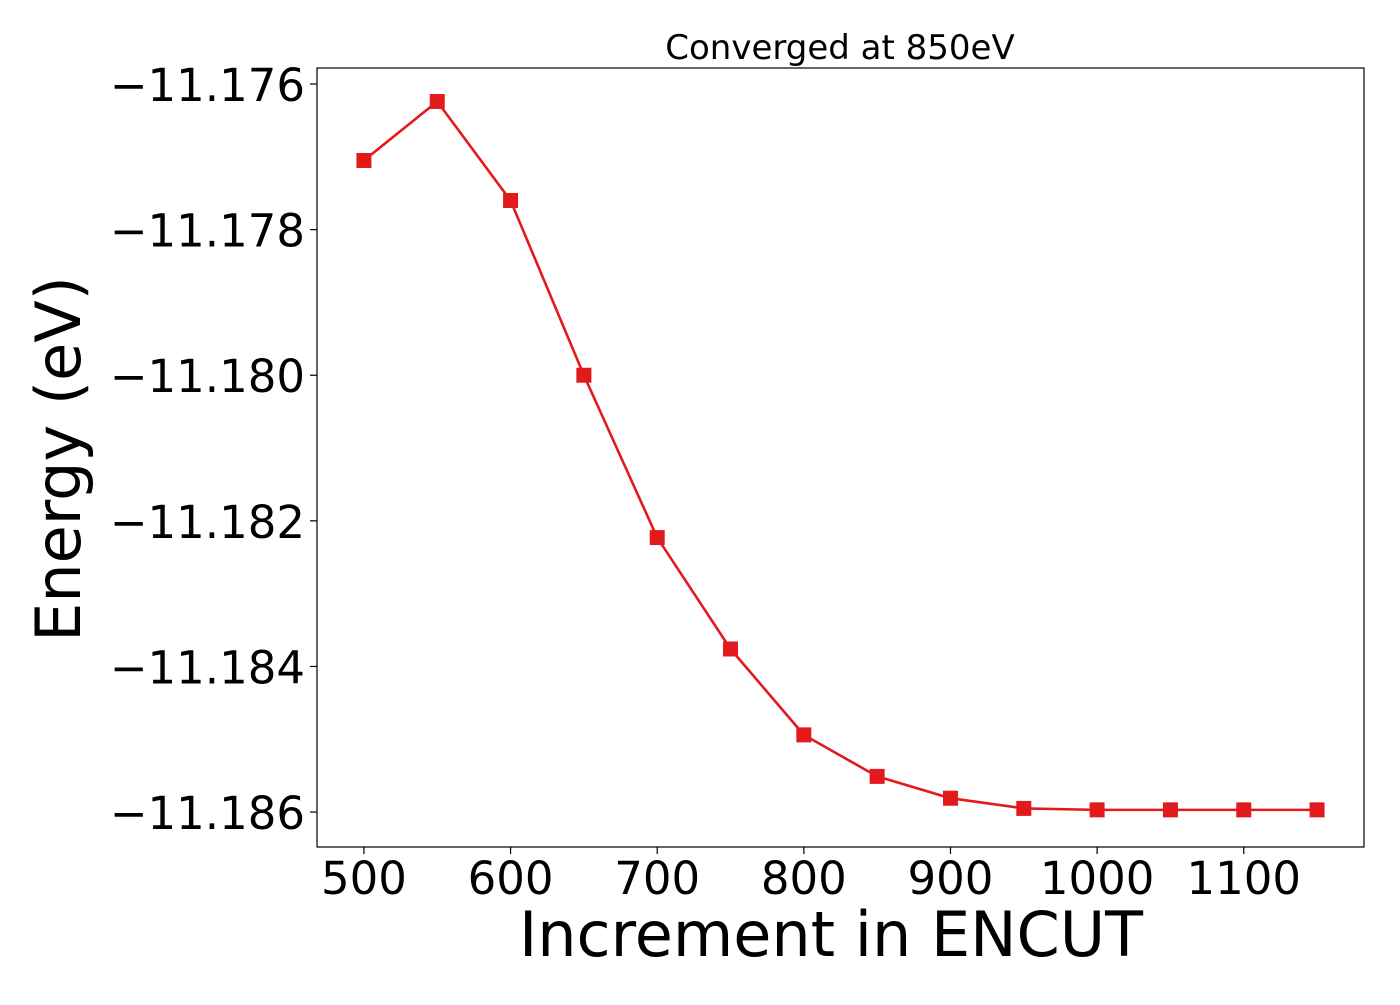 This screenshot has height=1005, width=1400. I want to click on y-tick-label: −11.186, so click(207, 813).